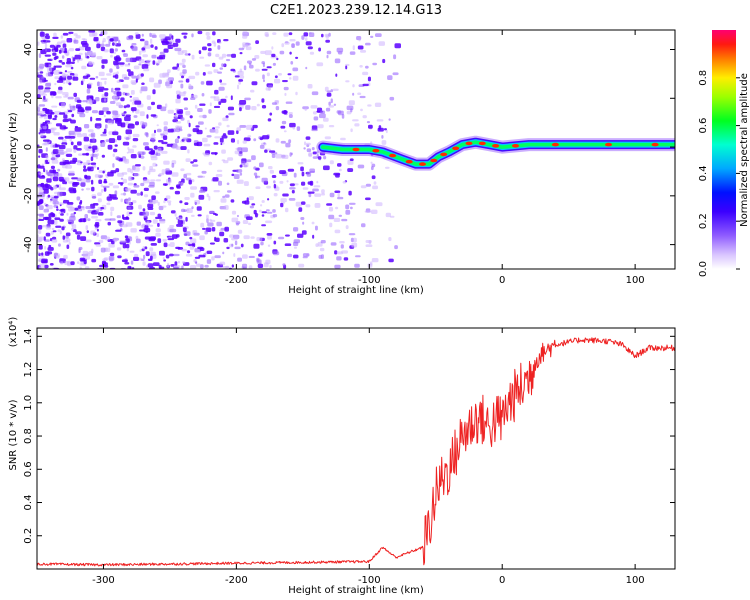 Image resolution: width=750 pixels, height=600 pixels. Describe the element at coordinates (496, 146) in the screenshot. I see `signal-hotspot` at that location.